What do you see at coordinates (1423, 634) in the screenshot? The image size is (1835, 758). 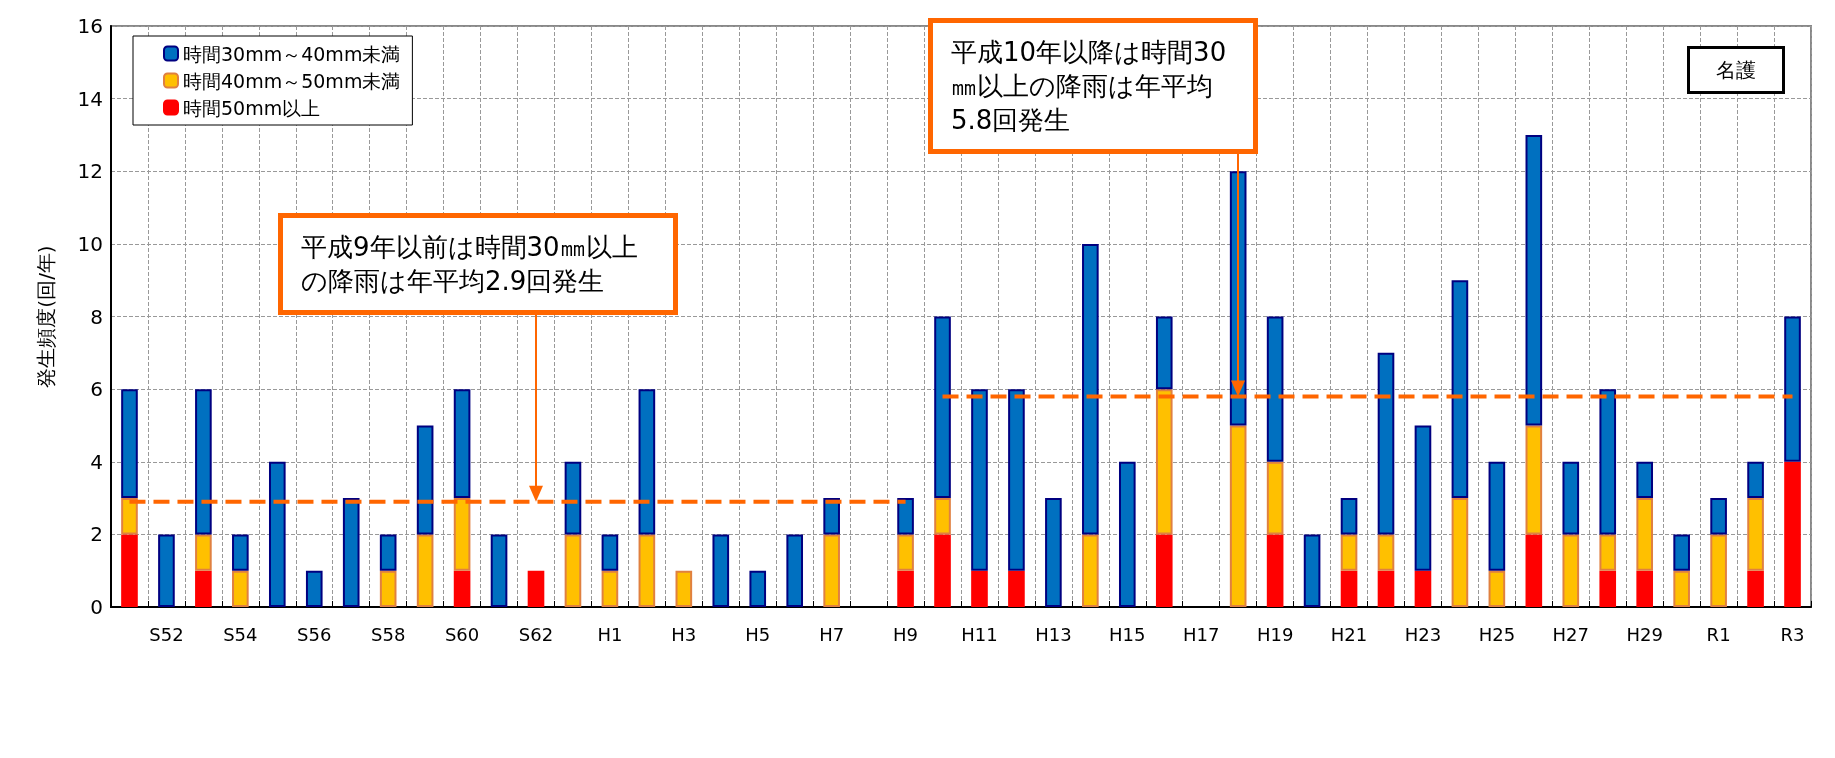 I see `x-tick-label: H23` at bounding box center [1423, 634].